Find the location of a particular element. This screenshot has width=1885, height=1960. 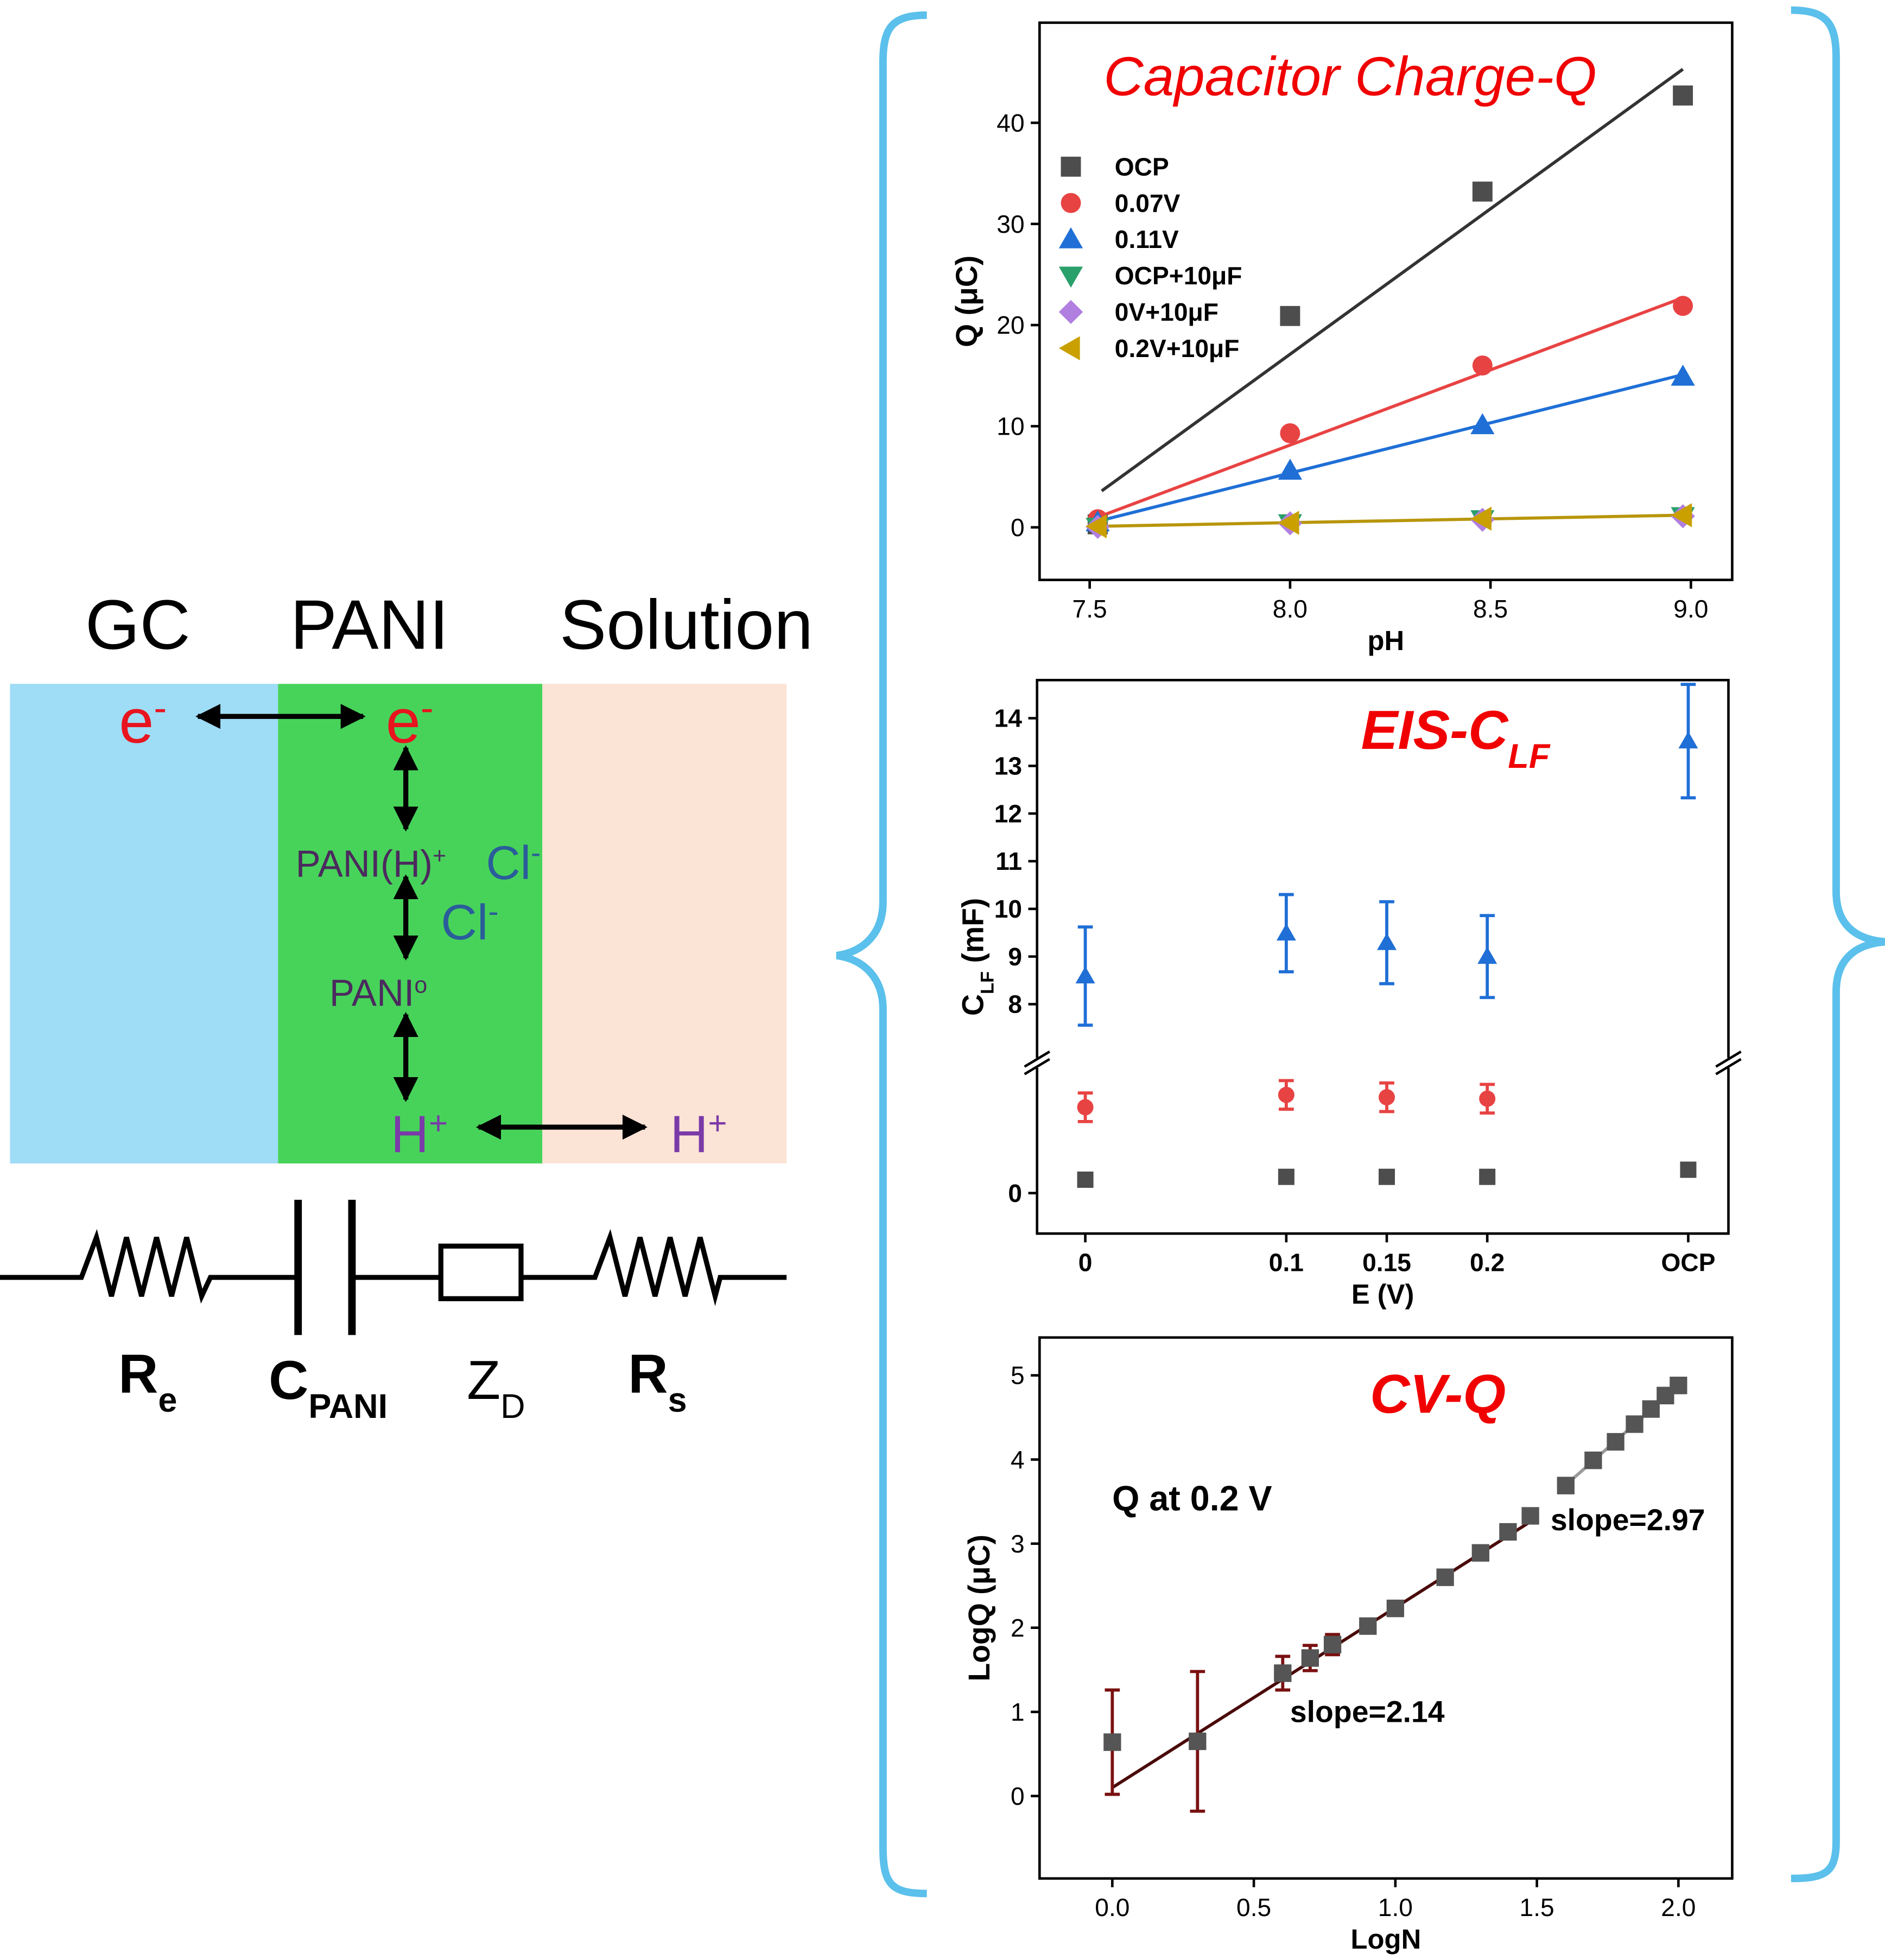

circuit-label: CPANI is located at coordinates (328, 1387).